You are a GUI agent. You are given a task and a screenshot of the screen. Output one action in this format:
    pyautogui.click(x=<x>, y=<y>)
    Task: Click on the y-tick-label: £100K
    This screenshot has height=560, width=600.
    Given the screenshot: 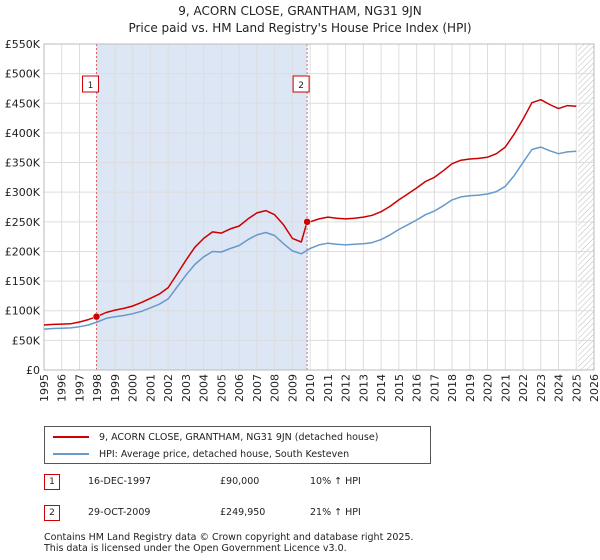 What is the action you would take?
    pyautogui.click(x=23, y=311)
    